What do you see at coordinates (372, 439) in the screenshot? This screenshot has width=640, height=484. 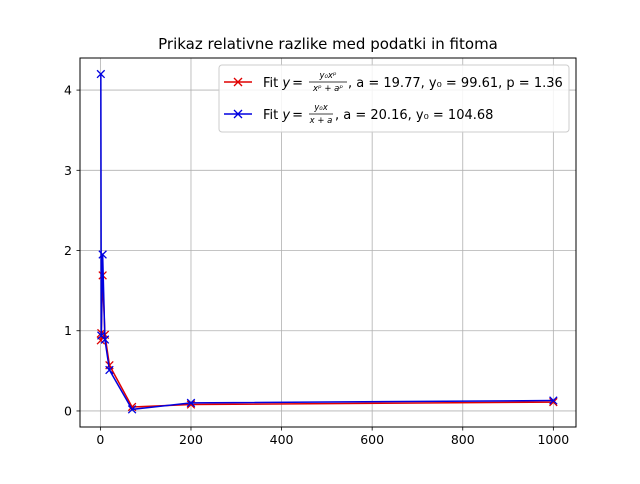 I see `x-tick-label: 600` at bounding box center [372, 439].